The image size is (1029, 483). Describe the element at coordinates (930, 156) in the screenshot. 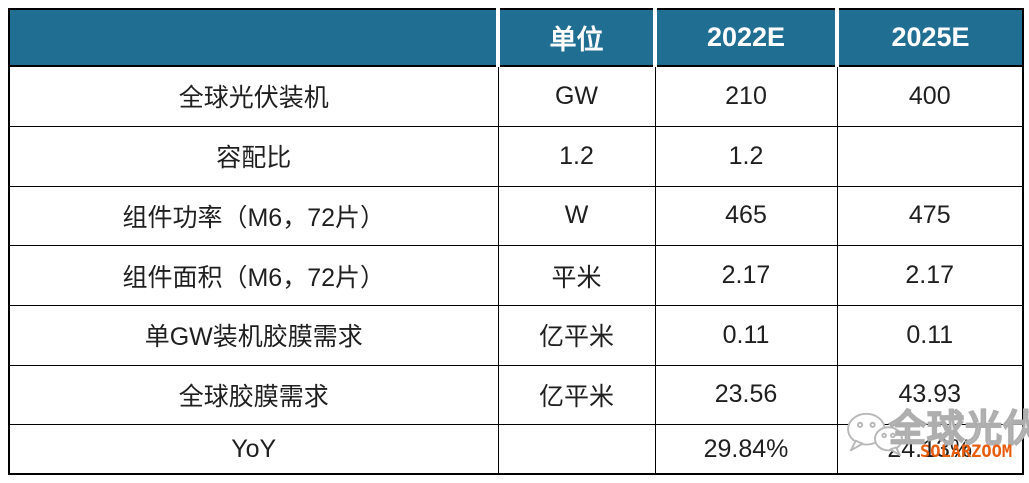

I see `cell-2025e` at that location.